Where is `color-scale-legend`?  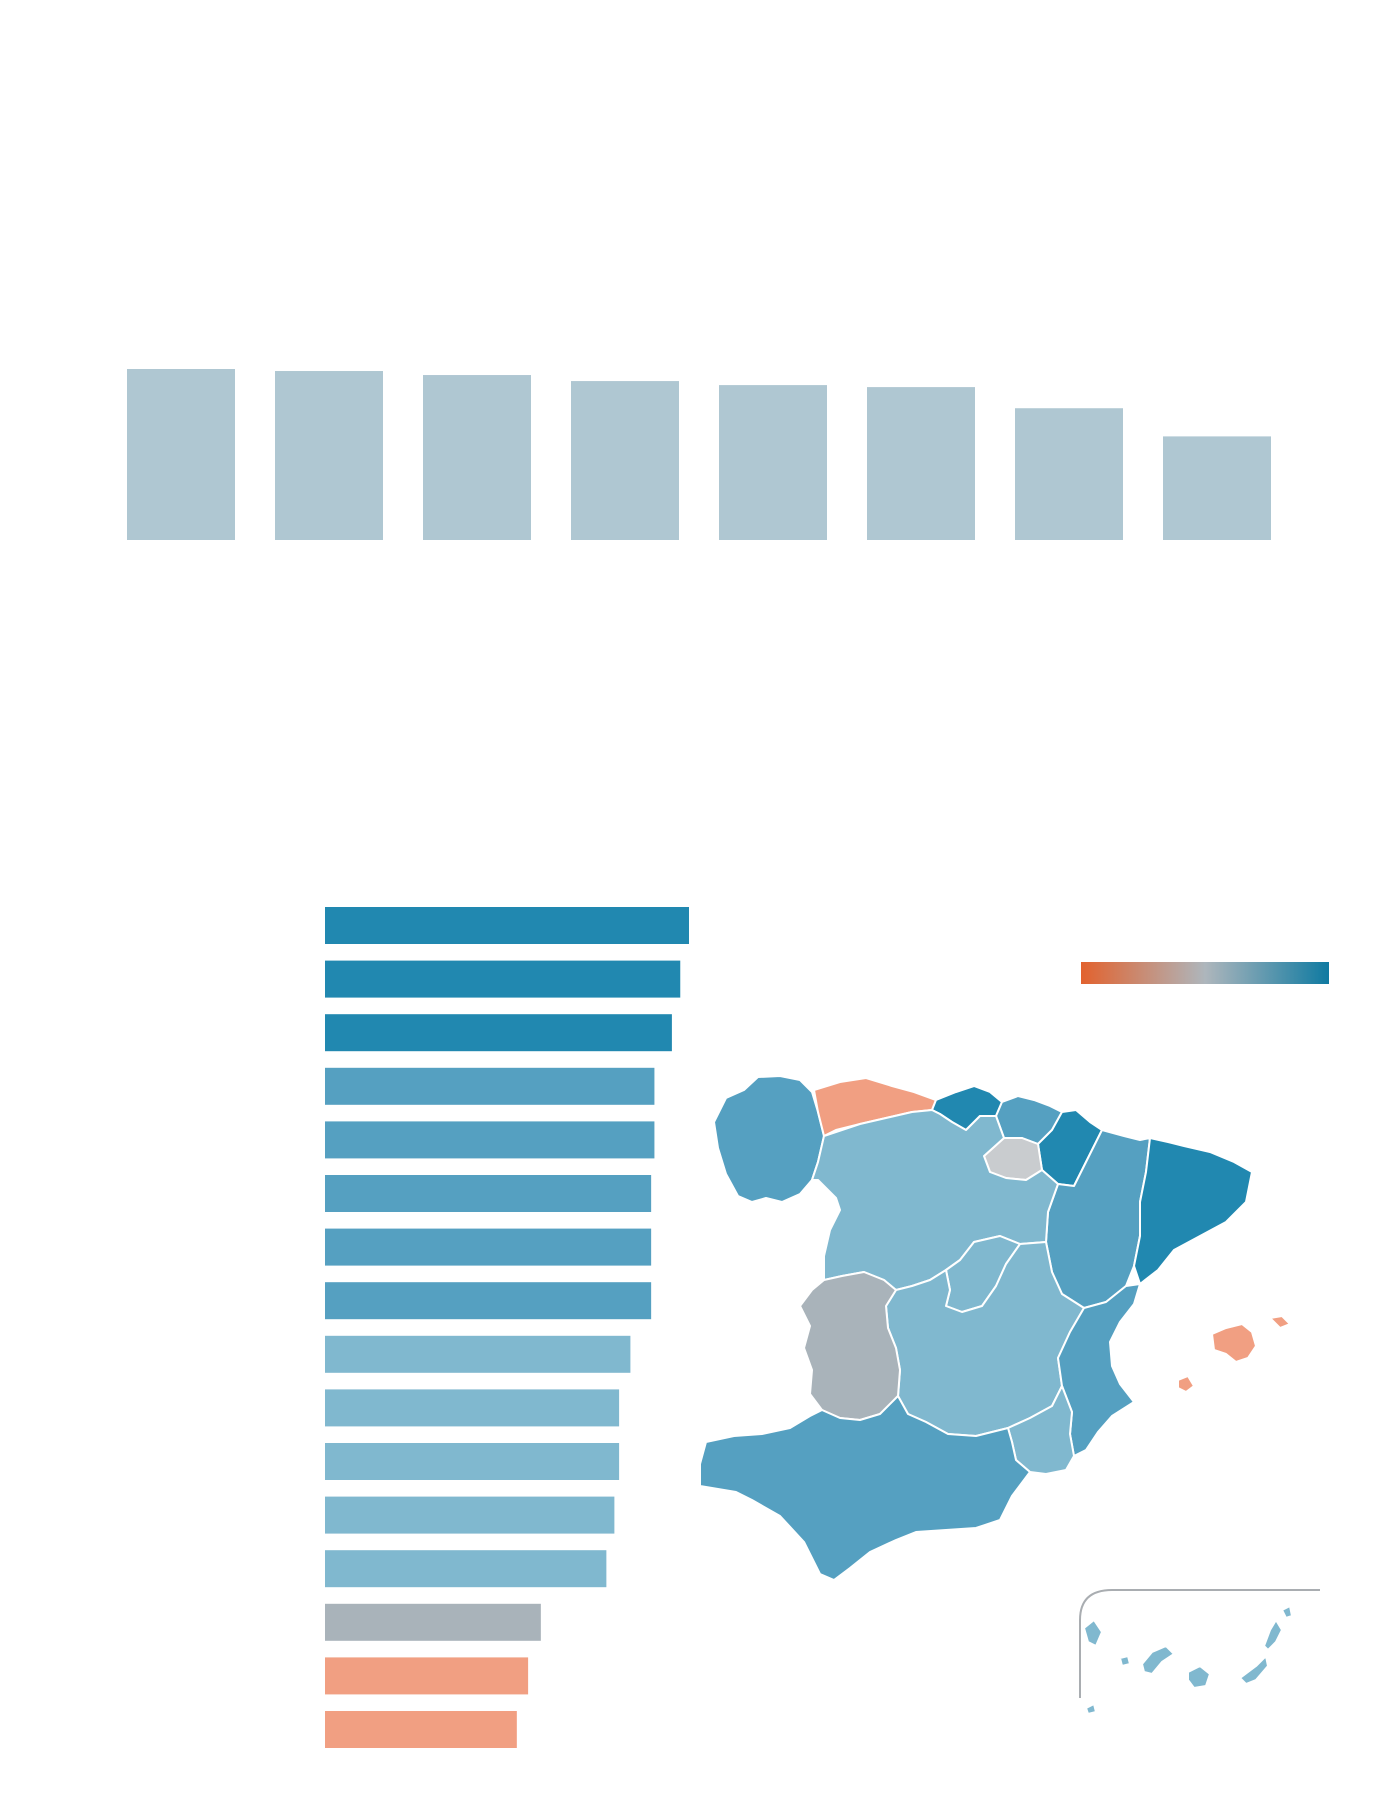
color-scale-legend is located at coordinates (1205, 973).